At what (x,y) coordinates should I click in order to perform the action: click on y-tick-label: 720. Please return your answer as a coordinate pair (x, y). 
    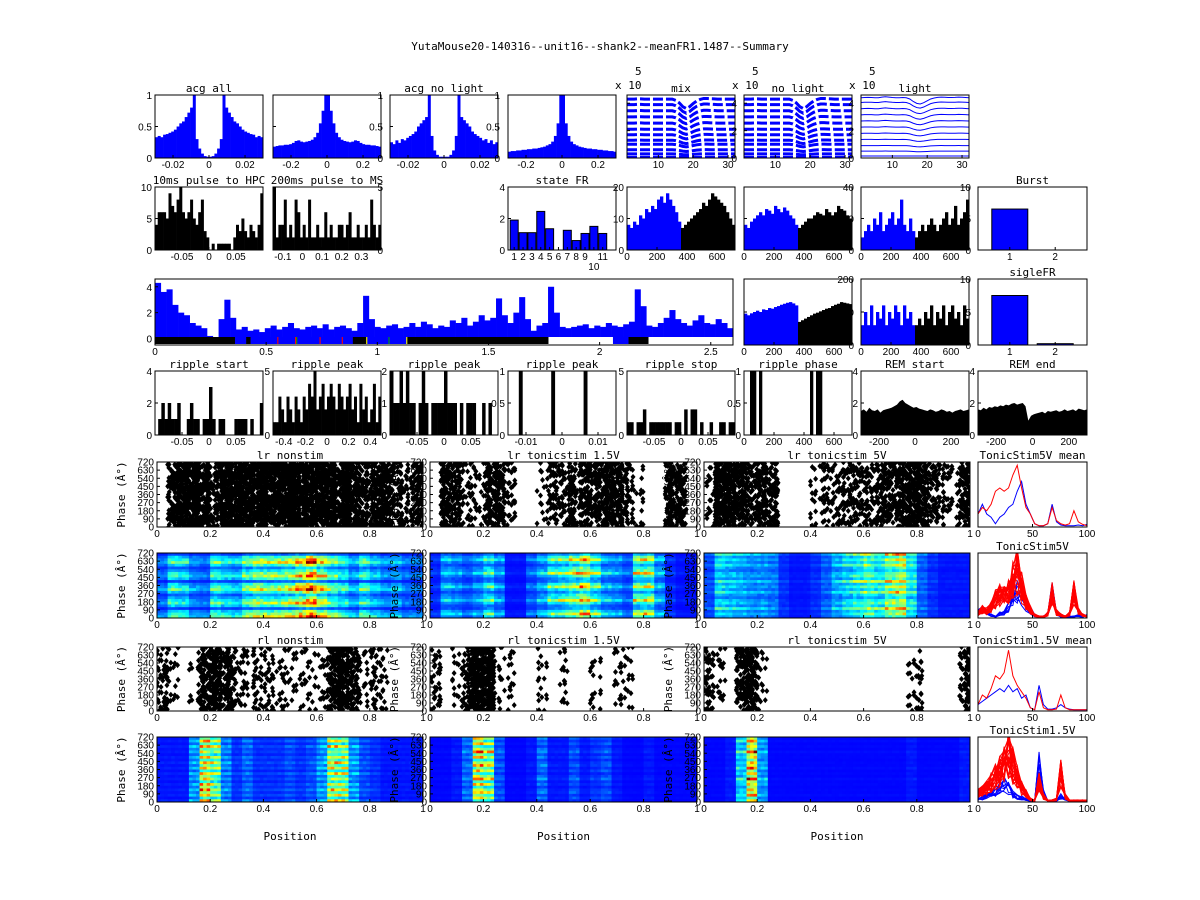
    Looking at the image, I should click on (145, 463).